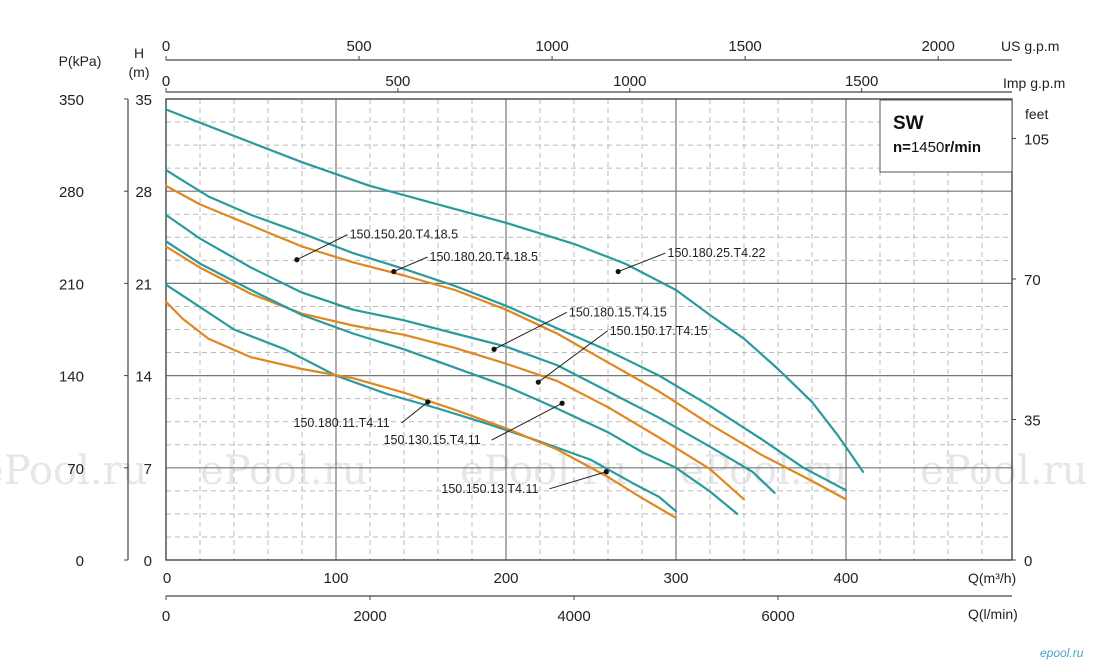  What do you see at coordinates (618, 312) in the screenshot?
I see `curve-label: 150.180.15.T4.15` at bounding box center [618, 312].